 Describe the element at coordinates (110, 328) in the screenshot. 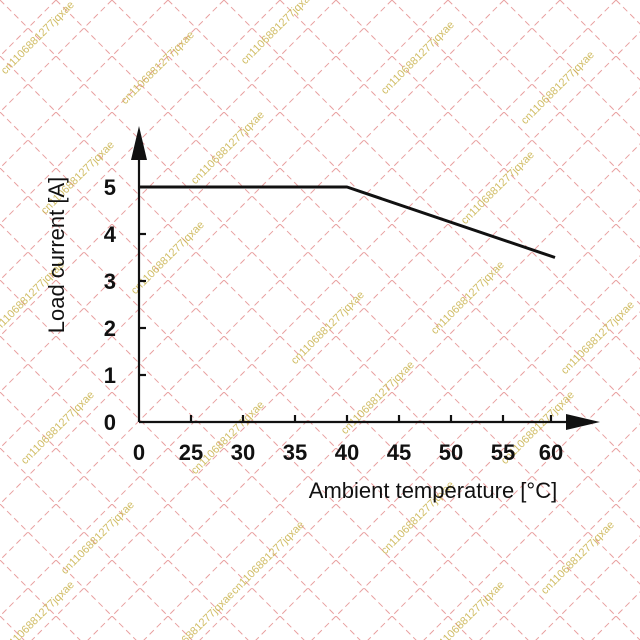

I see `y-tick-label: 2` at that location.